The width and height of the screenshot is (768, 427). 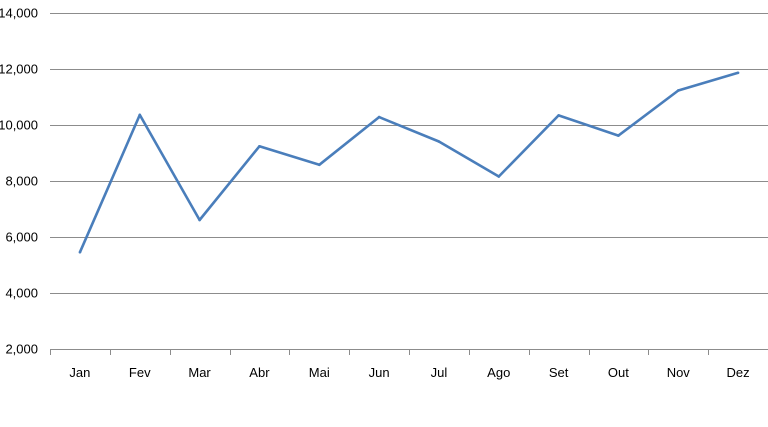 I want to click on data-point-out, so click(x=618, y=135).